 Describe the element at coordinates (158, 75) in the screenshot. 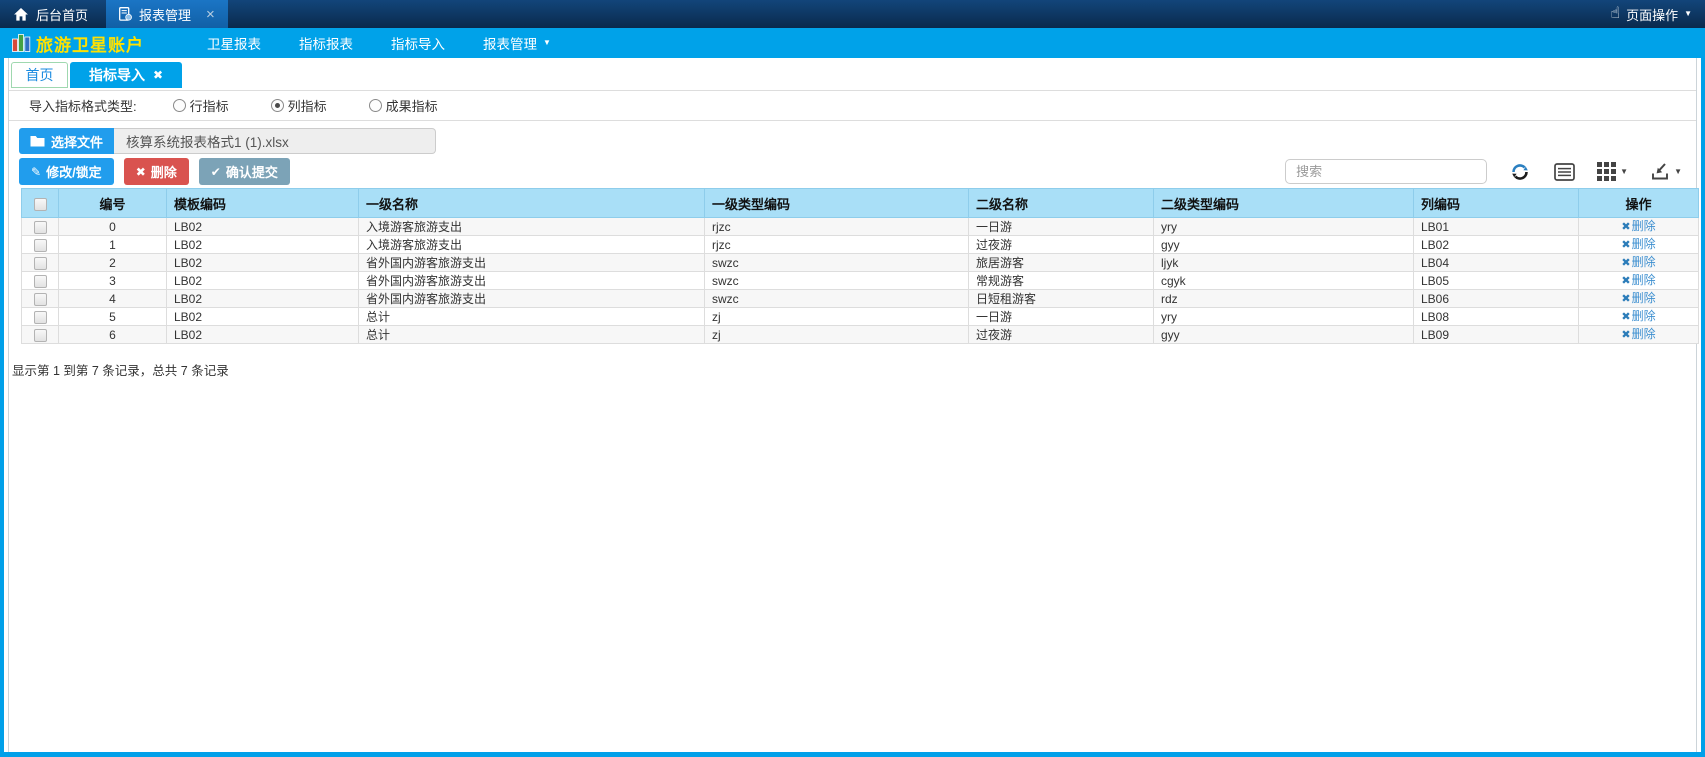

I see `tab-close-icon: ✖` at that location.